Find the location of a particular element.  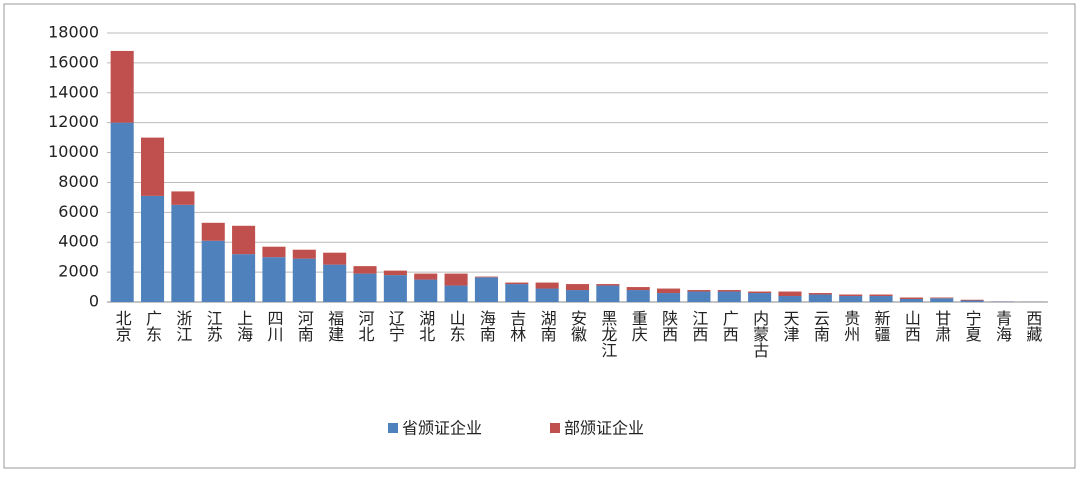

x-tick-label: 浙江 is located at coordinates (182, 326).